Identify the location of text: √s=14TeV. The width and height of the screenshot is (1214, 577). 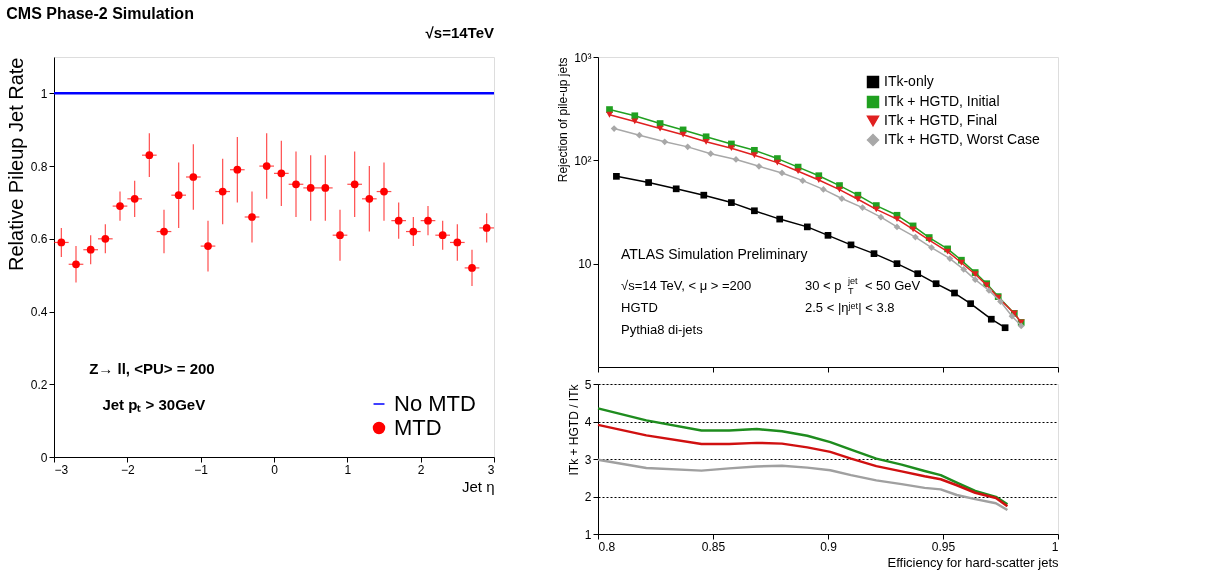
(459, 32).